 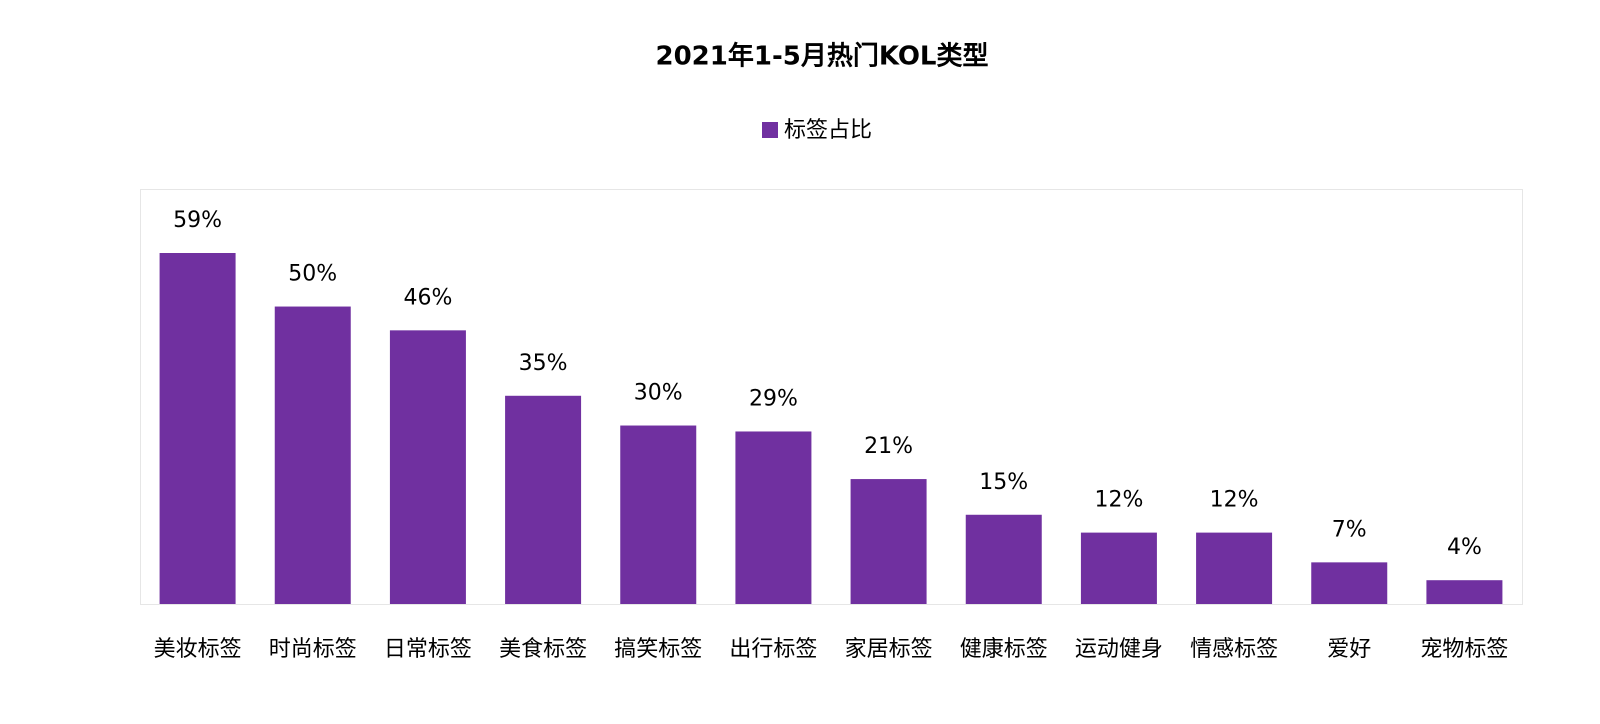 I want to click on chart-title: 2021年1-5月热门KOL类型, so click(x=822, y=56).